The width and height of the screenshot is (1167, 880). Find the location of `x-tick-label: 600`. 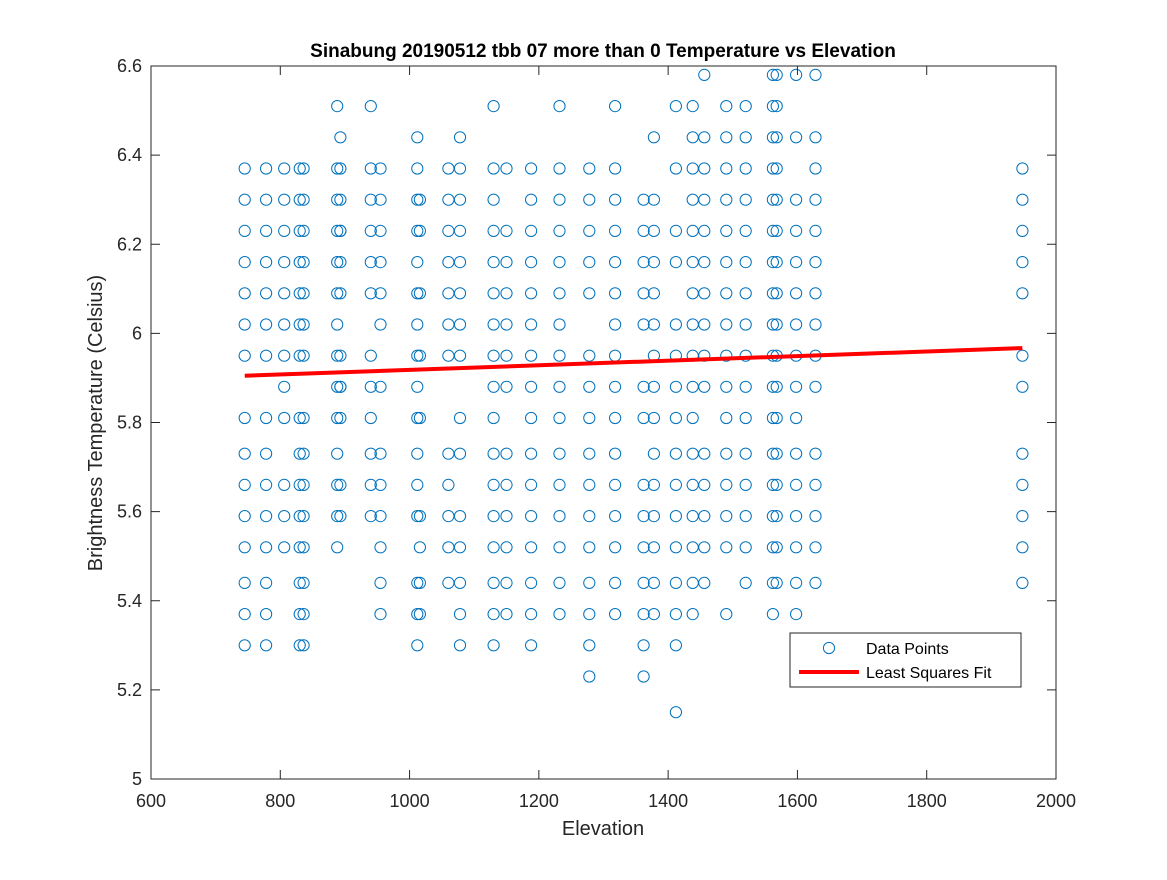

x-tick-label: 600 is located at coordinates (151, 801).